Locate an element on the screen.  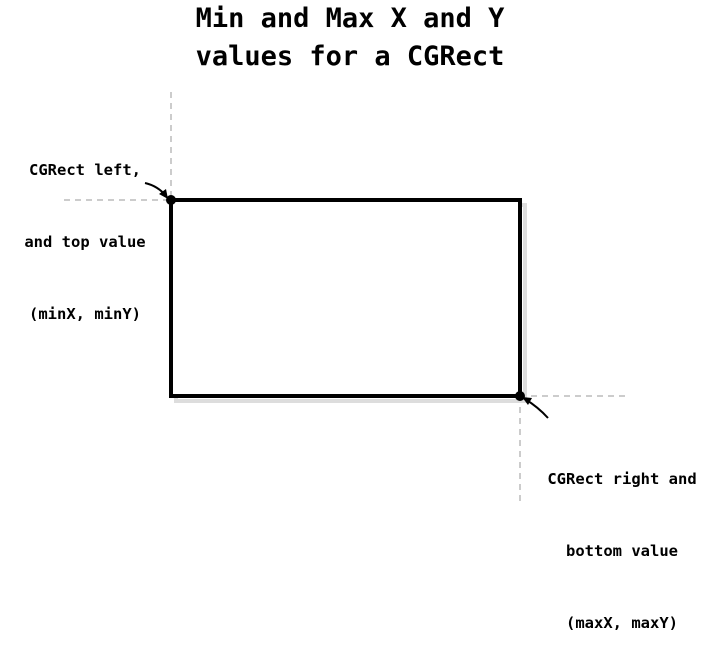
max-label-line-3: (maxX, maxY) is located at coordinates (622, 623).